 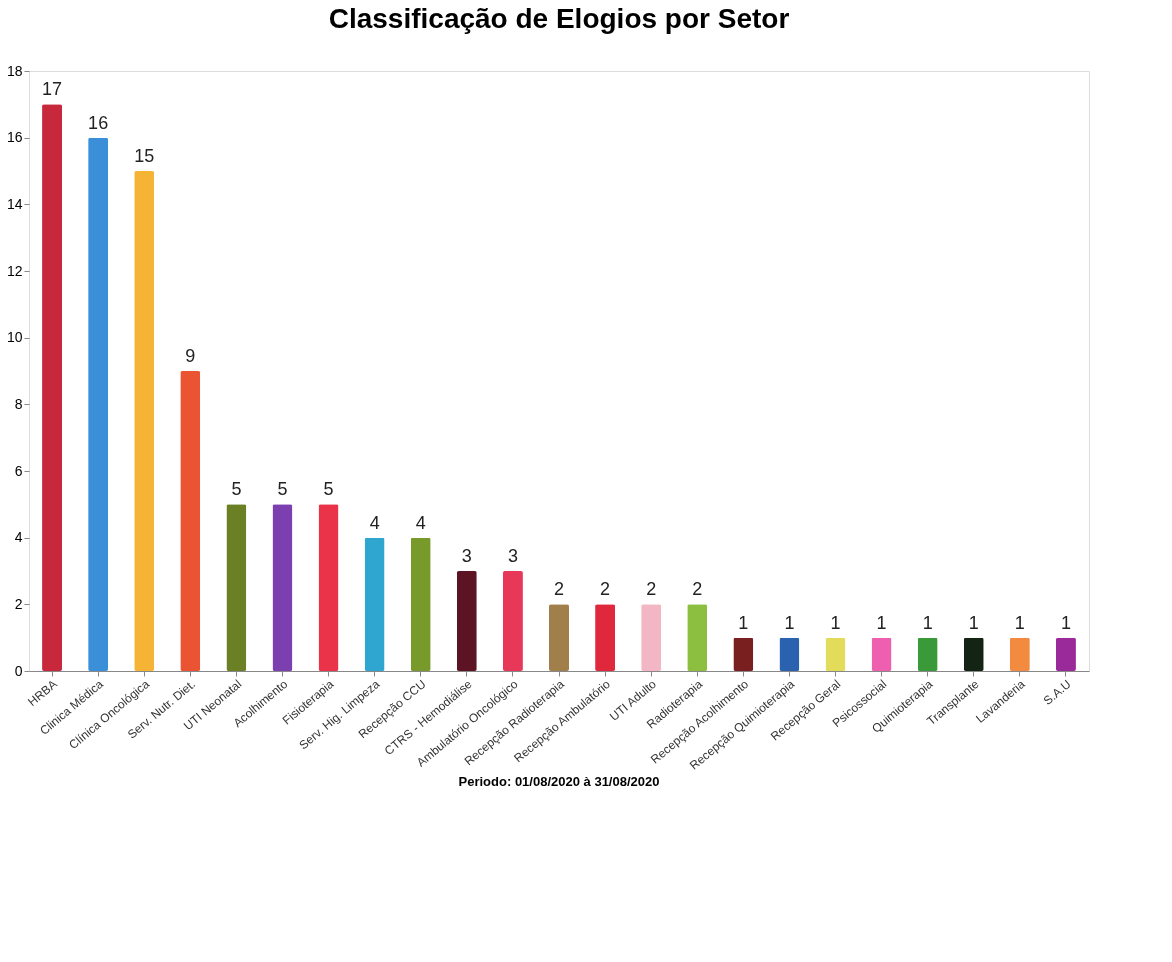 What do you see at coordinates (559, 18) in the screenshot?
I see `chart-title: Classificação de Elogios por Setor` at bounding box center [559, 18].